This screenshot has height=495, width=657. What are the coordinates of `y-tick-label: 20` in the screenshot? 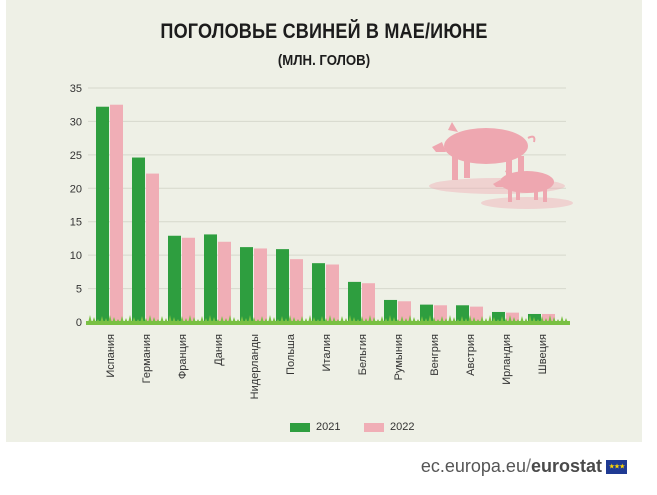 It's located at (76, 189).